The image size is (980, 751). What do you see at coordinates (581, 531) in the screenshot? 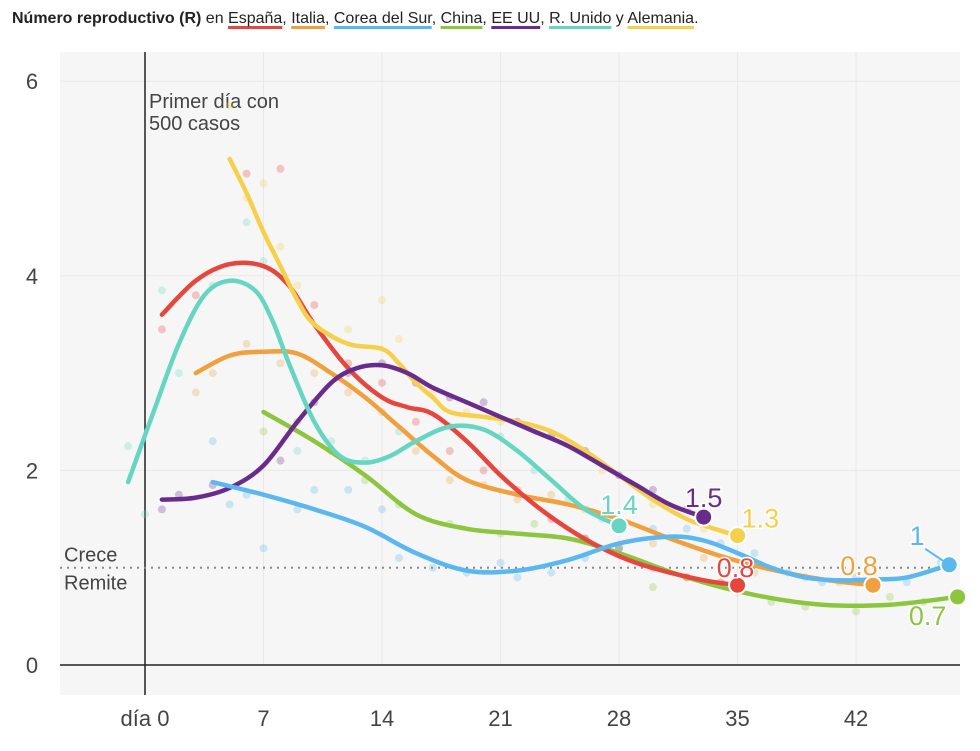
I see `series-line-corea-del-sur` at bounding box center [581, 531].